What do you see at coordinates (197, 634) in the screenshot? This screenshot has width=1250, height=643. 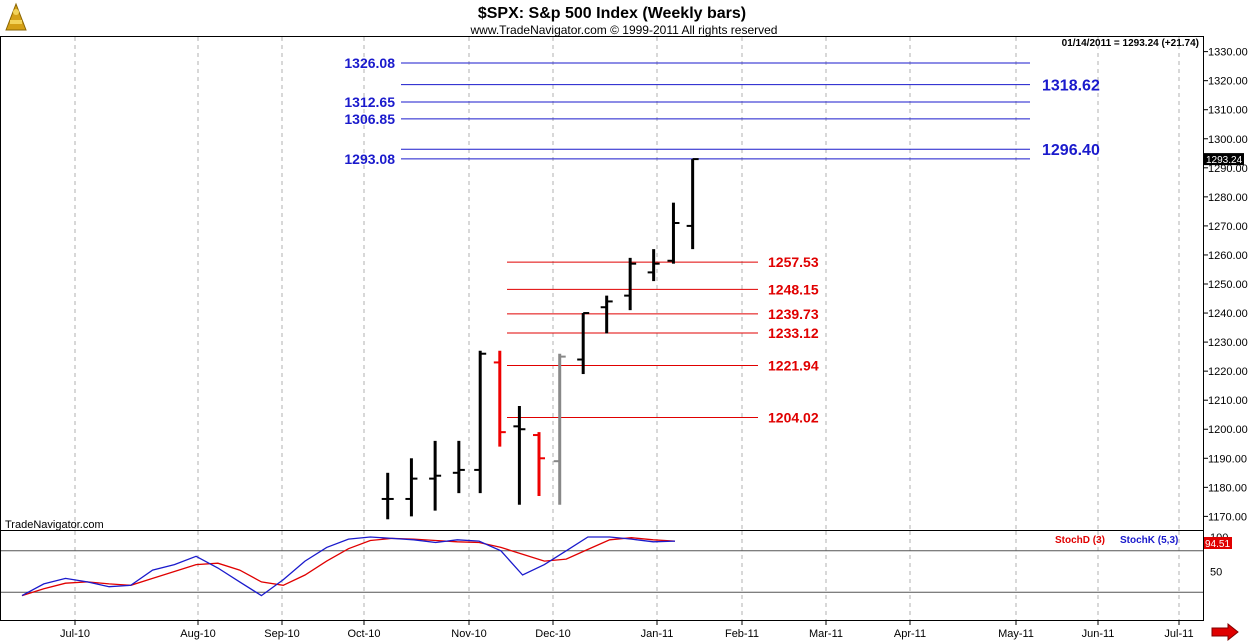 I see `x-tick-label: Aug-10` at bounding box center [197, 634].